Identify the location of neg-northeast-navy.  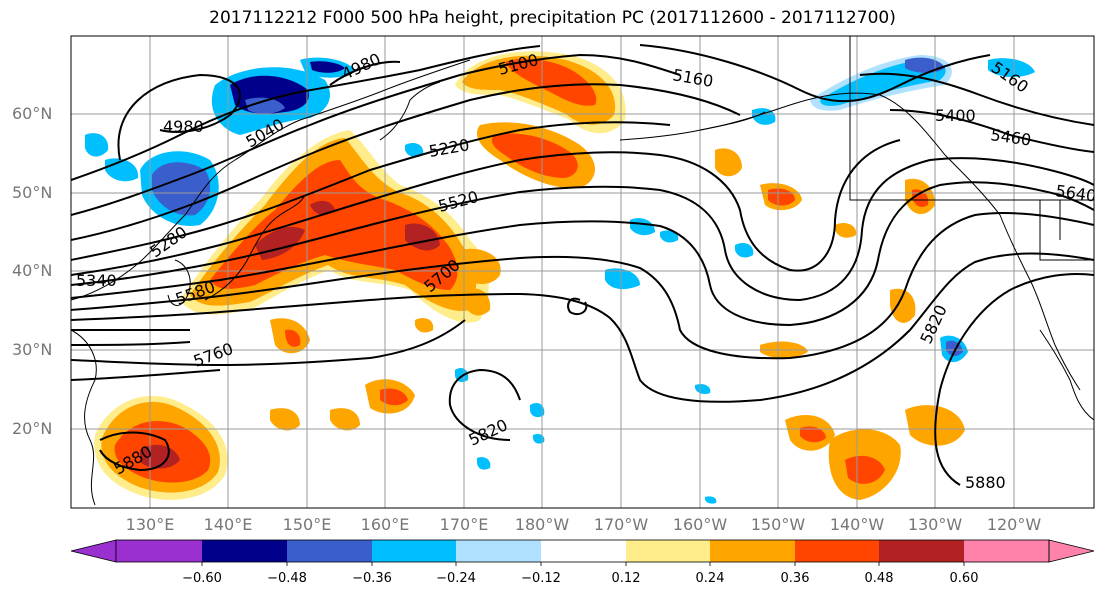
(327, 67).